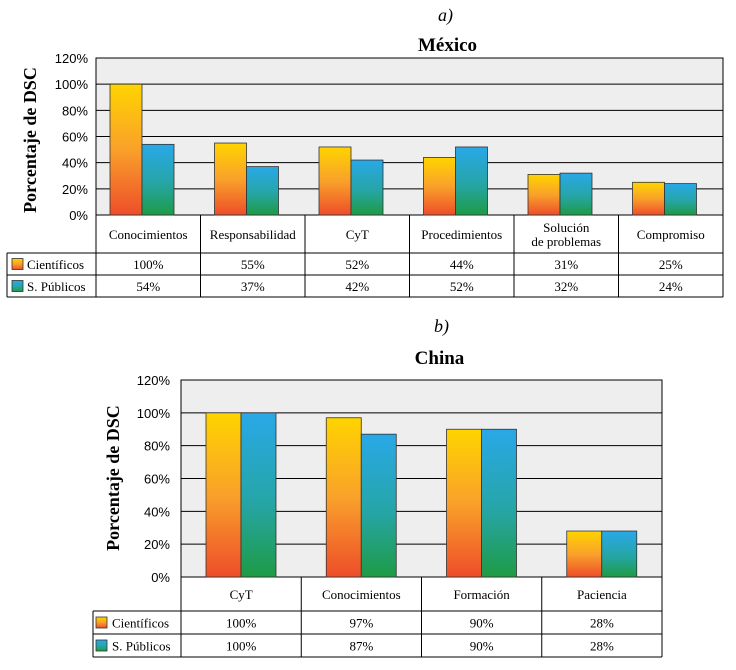  Describe the element at coordinates (566, 227) in the screenshot. I see `category-label: Solución` at that location.